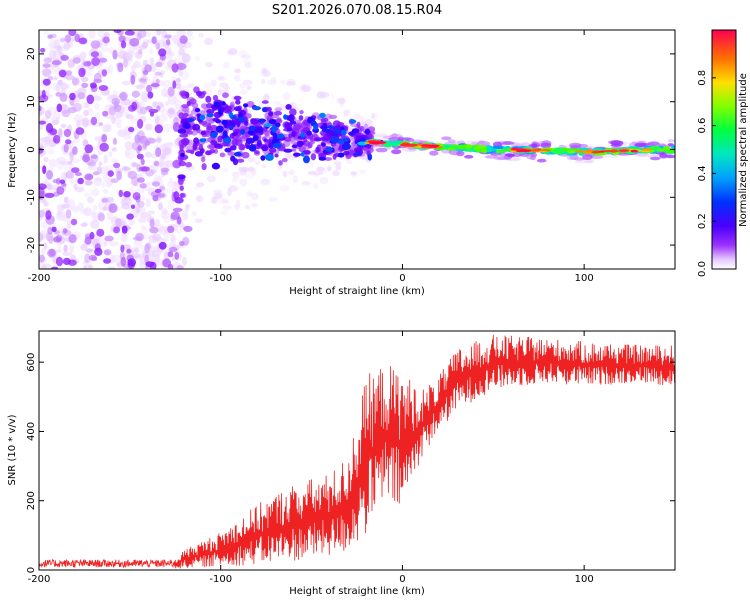 This screenshot has height=600, width=750. I want to click on colorbar-label: Normalized spectral amplitude, so click(743, 150).